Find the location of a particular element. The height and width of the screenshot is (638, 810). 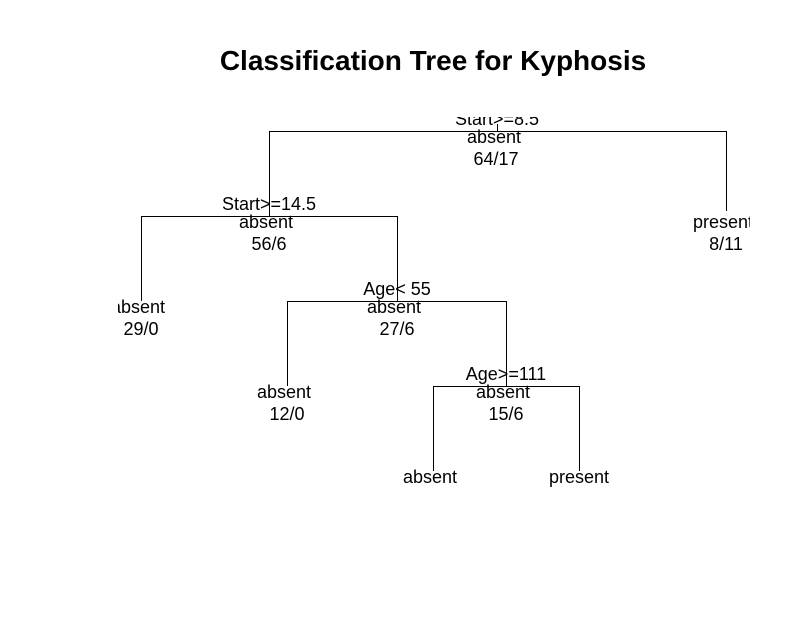

edge-n2 is located at coordinates (269, 256).